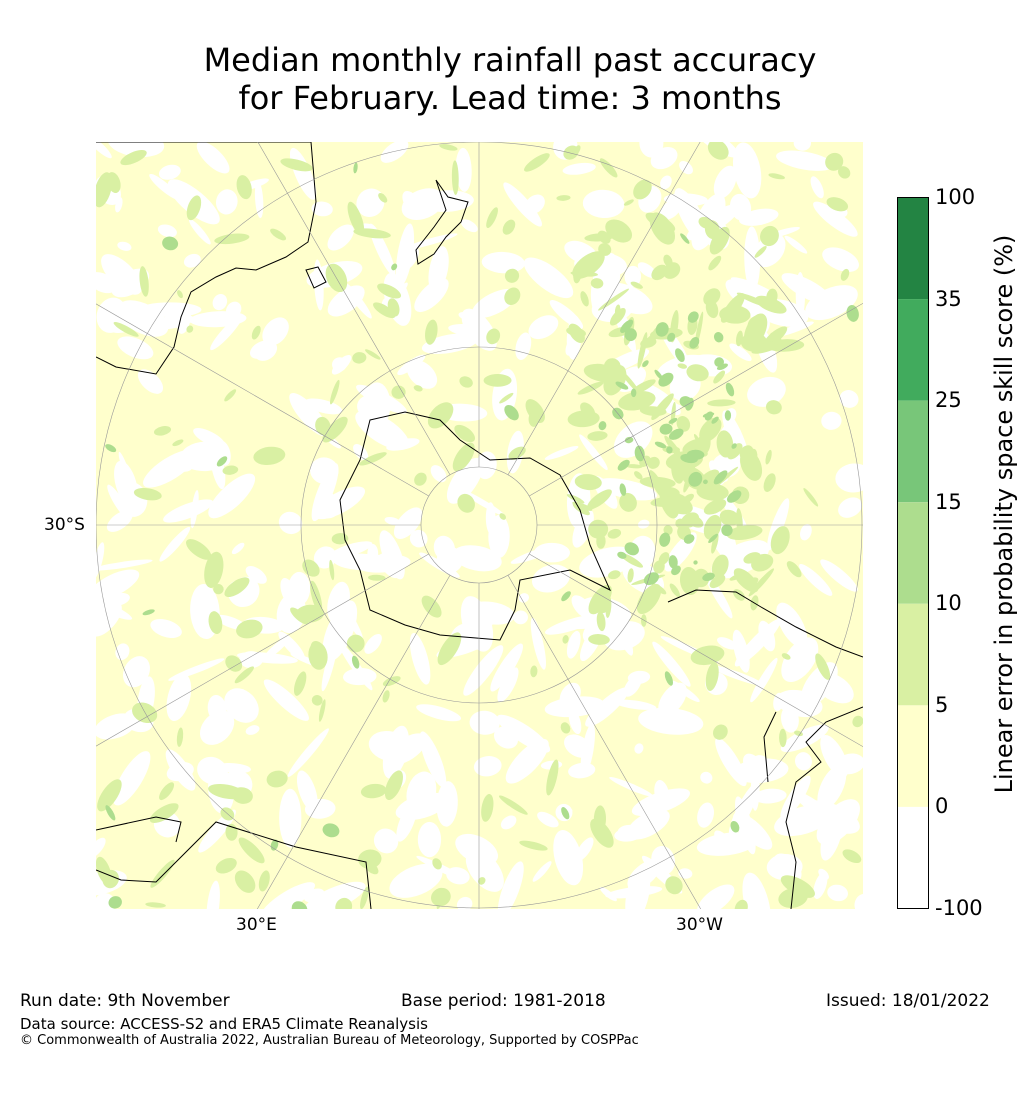 This screenshot has height=1095, width=1020. I want to click on issued-date: Issued: 18/01/2022, so click(908, 1001).